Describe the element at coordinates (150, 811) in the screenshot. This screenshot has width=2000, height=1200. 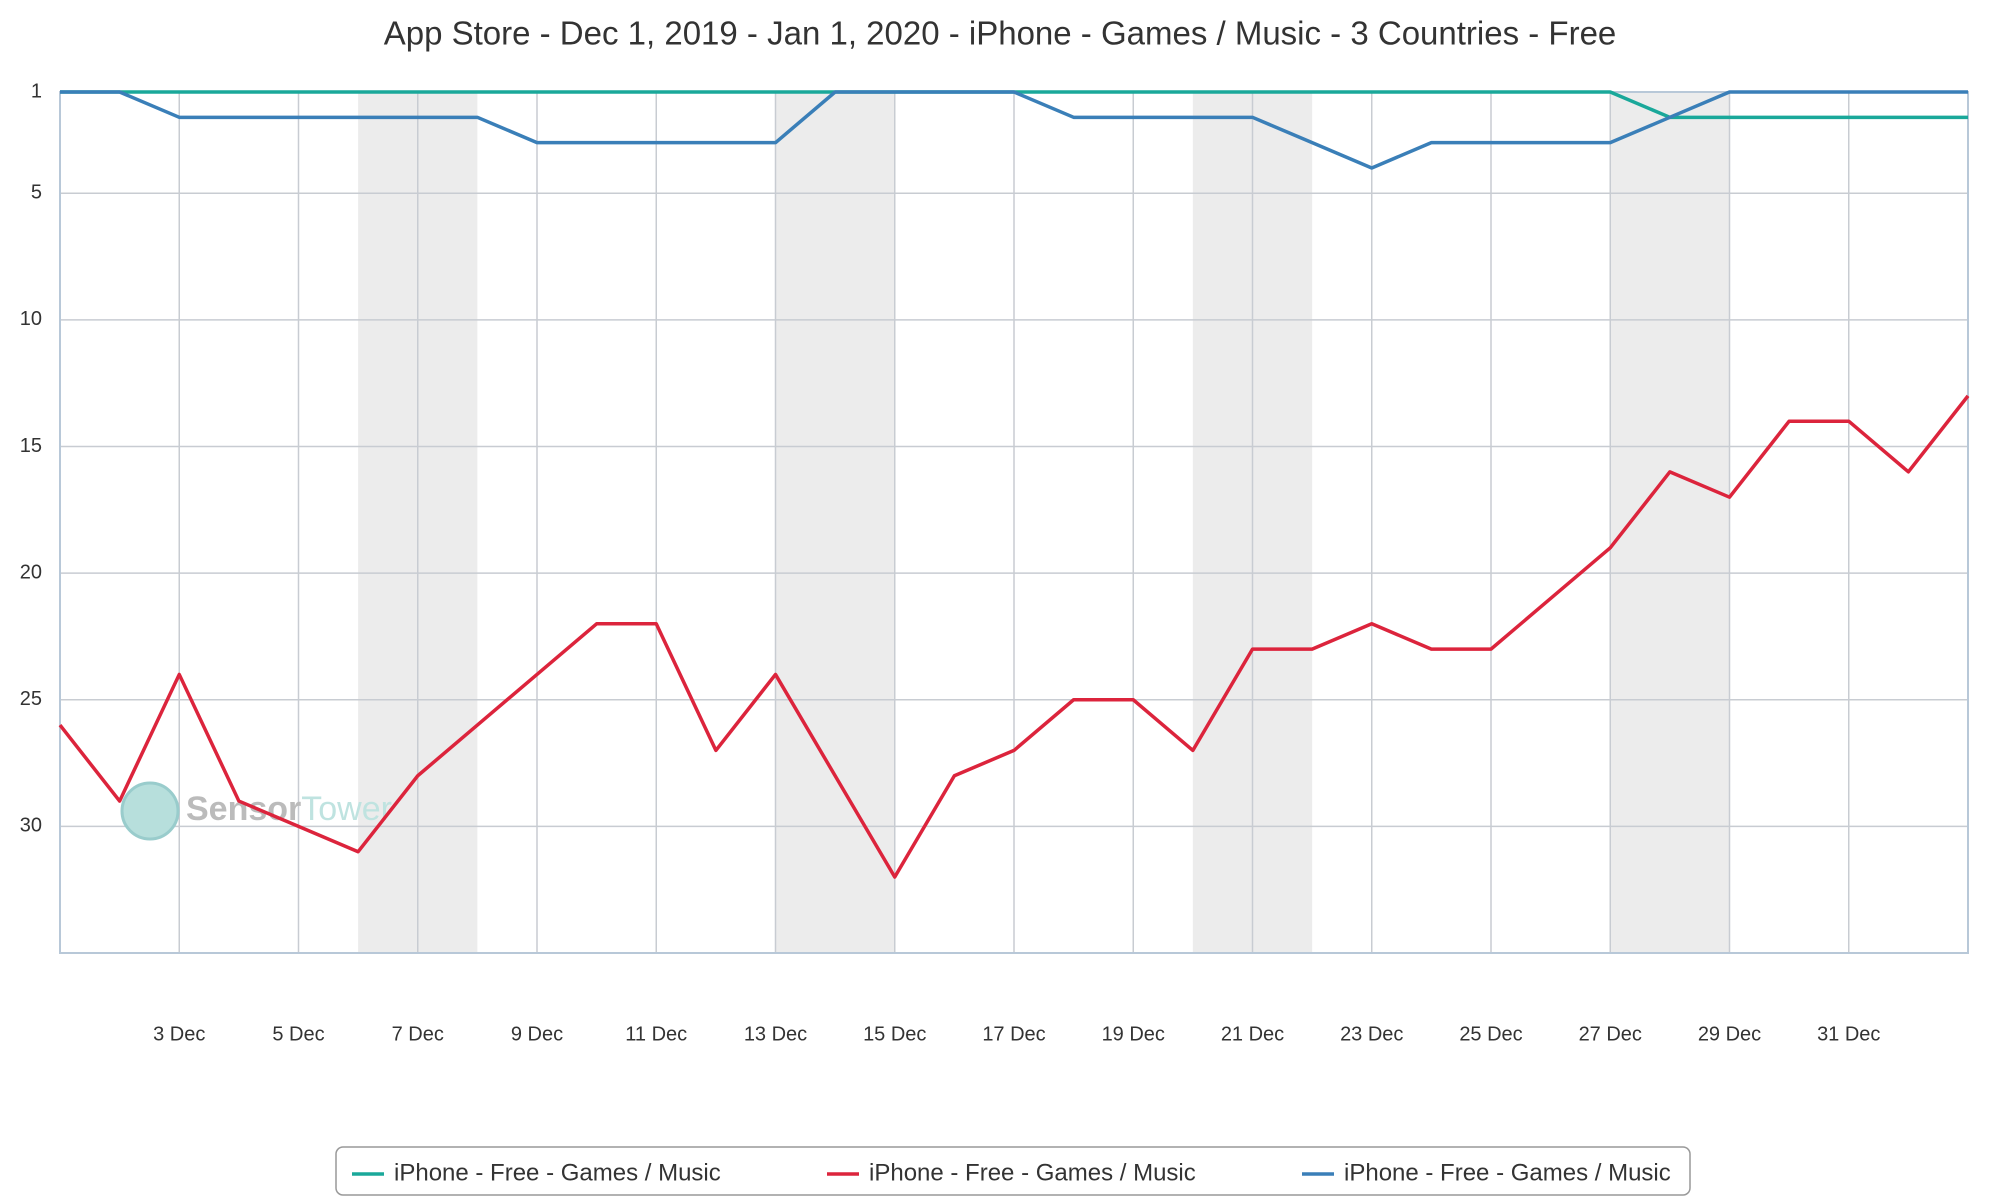
I see `watermark-logo` at that location.